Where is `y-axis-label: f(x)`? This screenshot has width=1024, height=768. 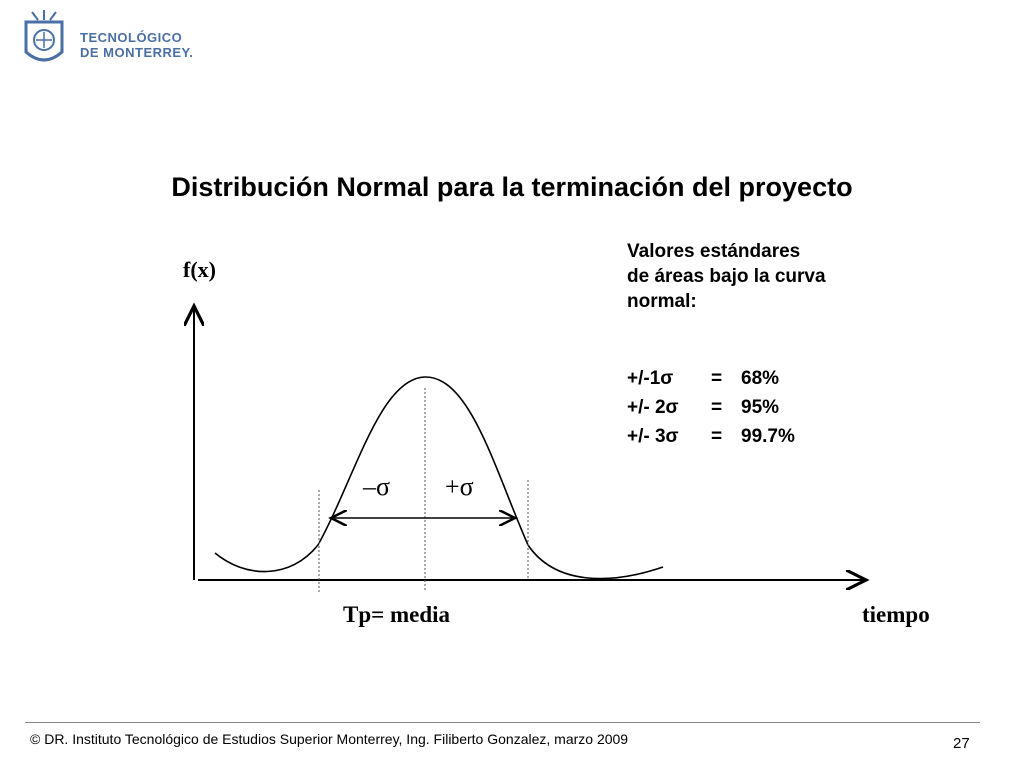
y-axis-label: f(x) is located at coordinates (199, 269).